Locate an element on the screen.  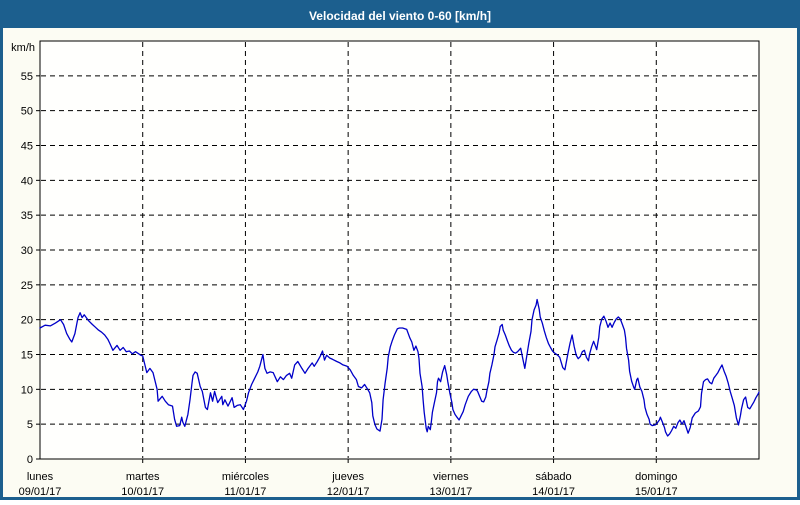
window-title: Velocidad del viento 0-60 [km/h] is located at coordinates (400, 15).